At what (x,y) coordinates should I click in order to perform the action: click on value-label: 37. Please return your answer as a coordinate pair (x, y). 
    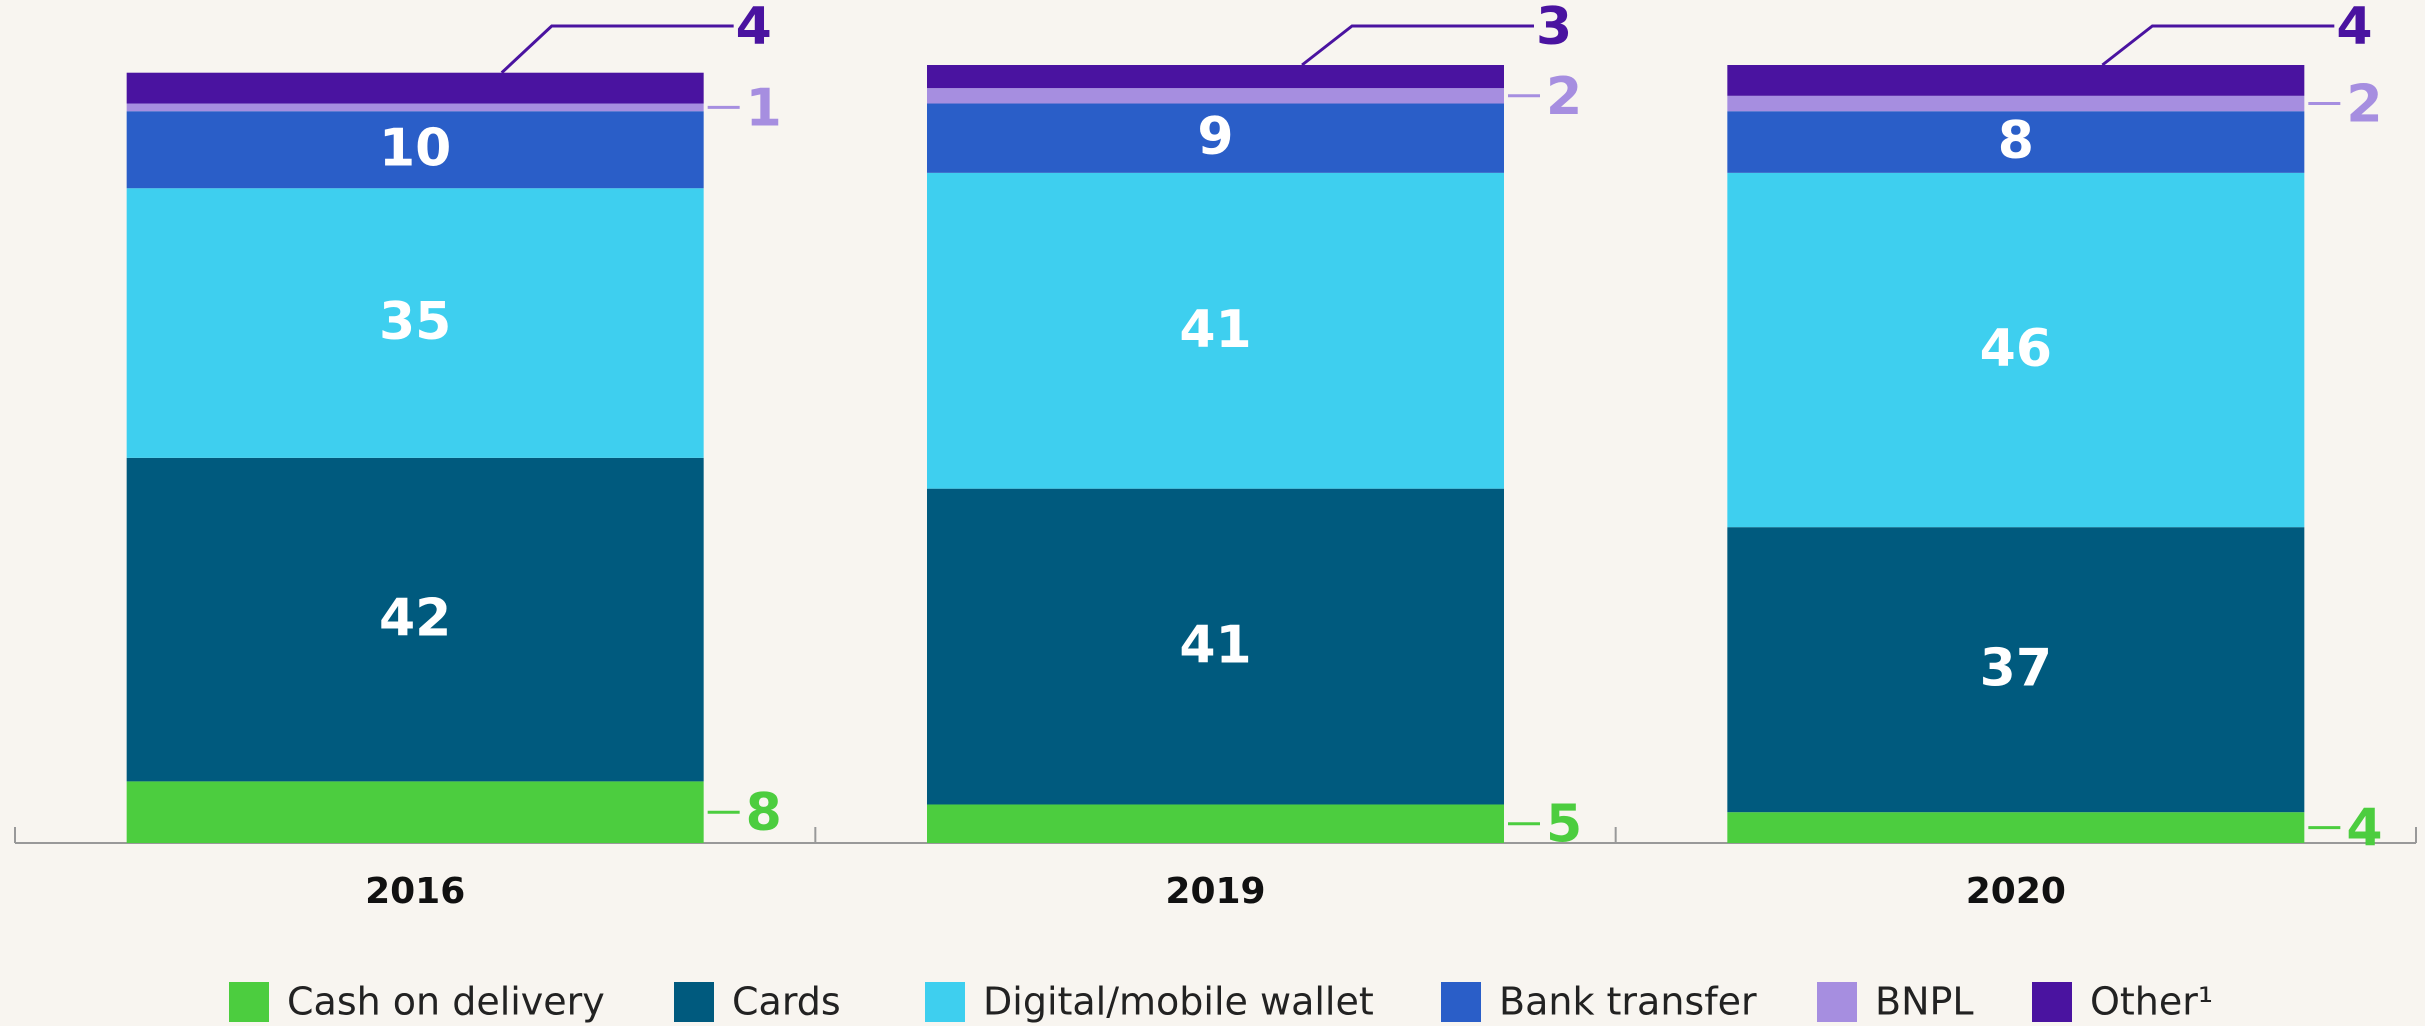
    Looking at the image, I should click on (2016, 669).